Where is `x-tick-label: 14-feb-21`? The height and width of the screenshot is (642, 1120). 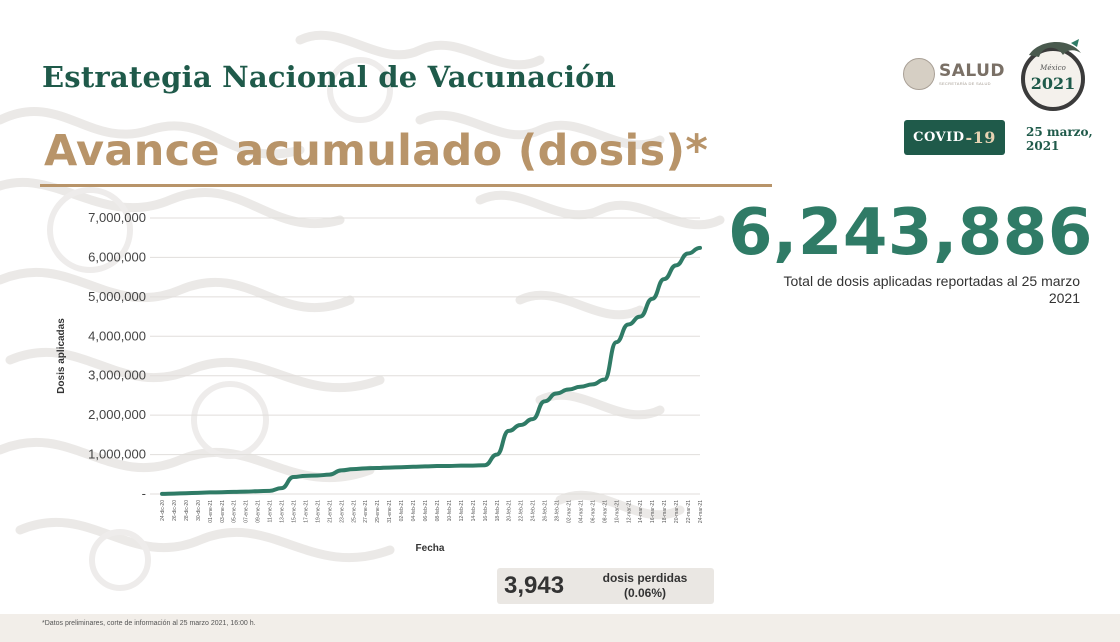 x-tick-label: 14-feb-21 is located at coordinates (474, 511).